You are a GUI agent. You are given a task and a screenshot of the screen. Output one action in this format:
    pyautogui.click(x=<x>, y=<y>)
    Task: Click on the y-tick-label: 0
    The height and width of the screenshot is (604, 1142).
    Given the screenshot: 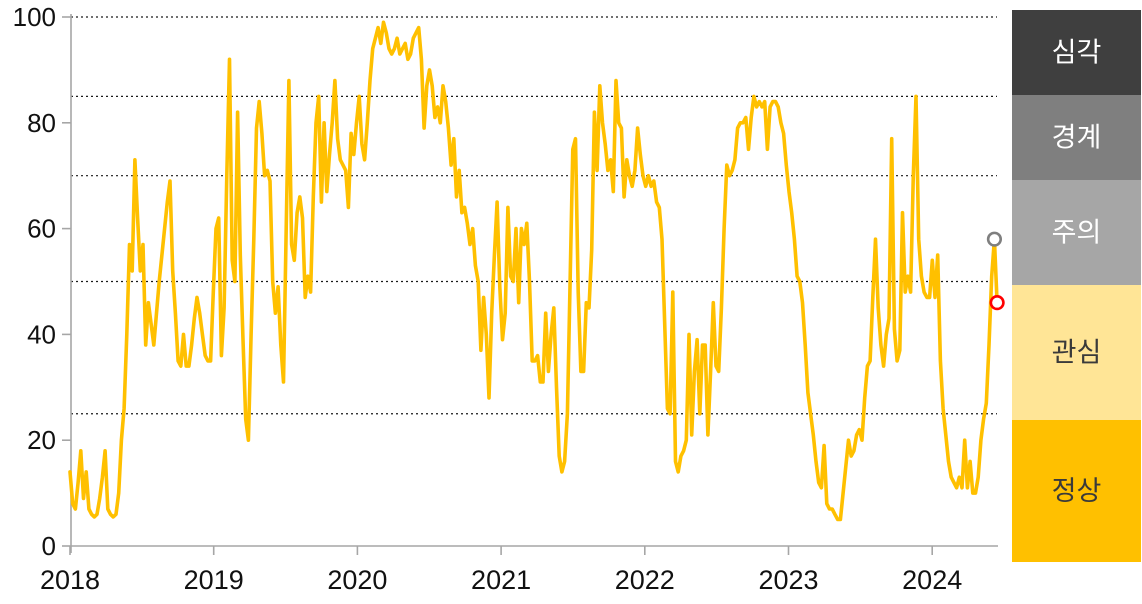 What is the action you would take?
    pyautogui.click(x=49, y=546)
    